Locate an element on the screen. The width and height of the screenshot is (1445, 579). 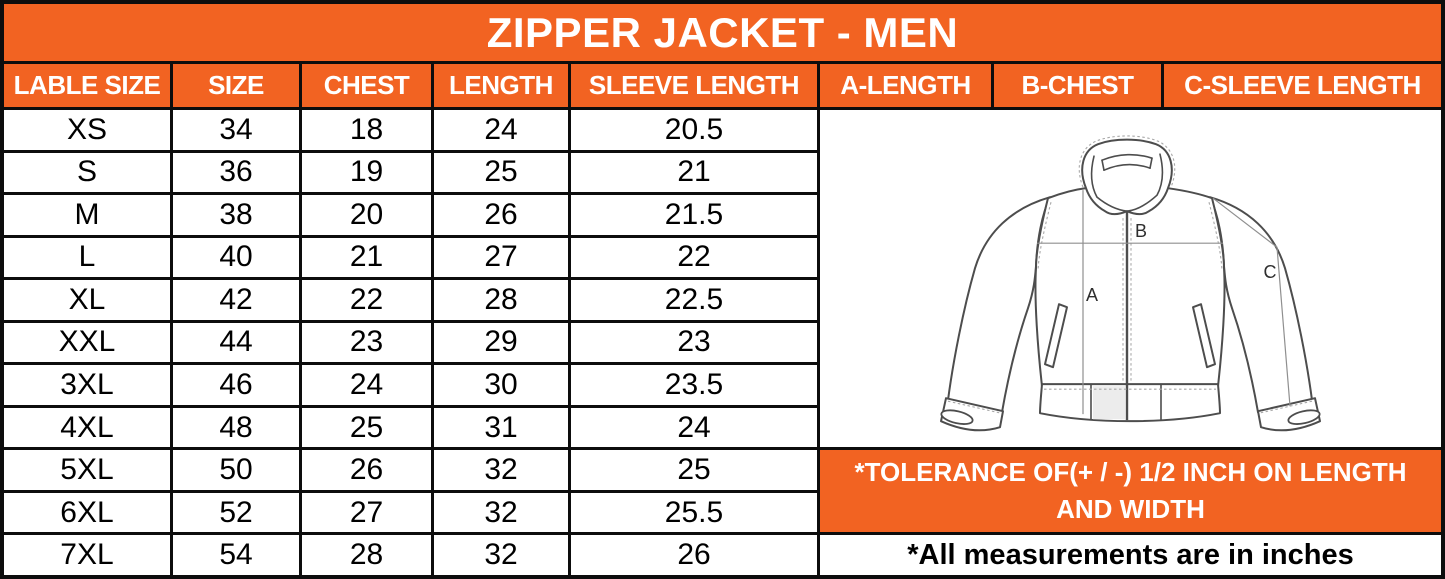
table-cell-length: 28 is located at coordinates (501, 300).